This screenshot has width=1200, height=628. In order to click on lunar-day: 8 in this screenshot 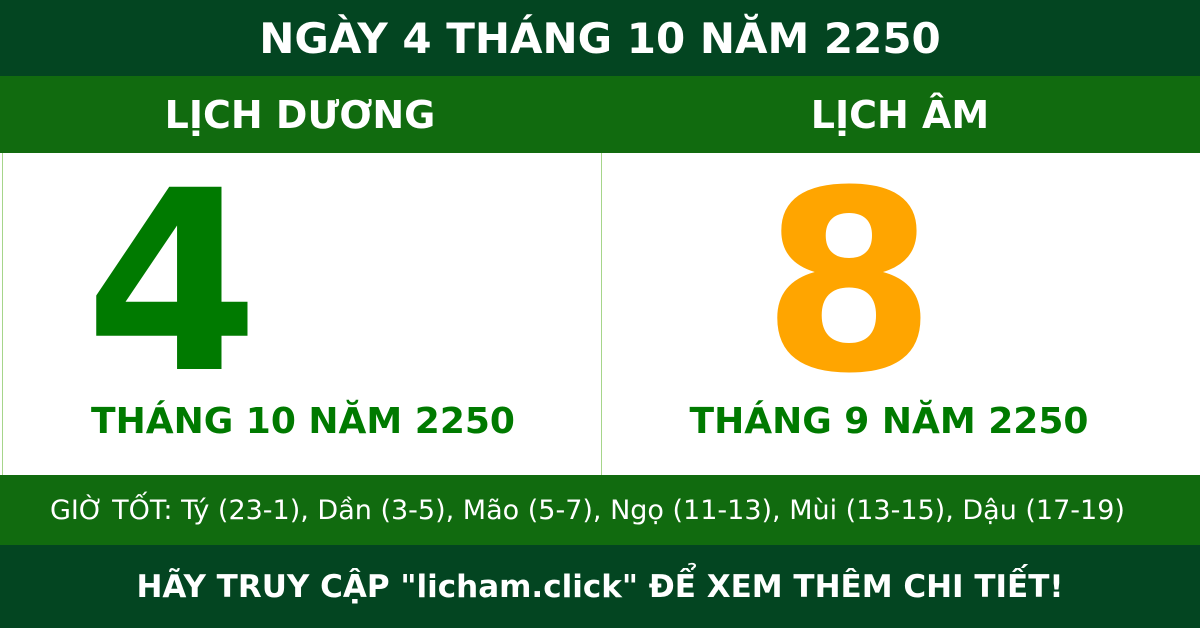, I will do `click(849, 282)`.